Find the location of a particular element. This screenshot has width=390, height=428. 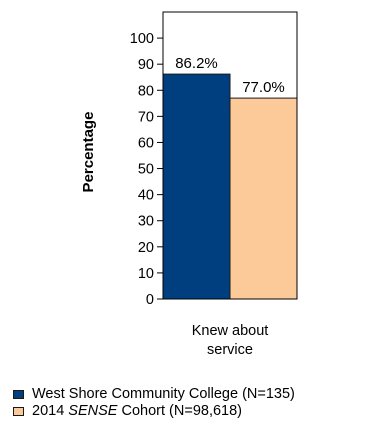

data-label-series-1: 86.2% is located at coordinates (196, 63).